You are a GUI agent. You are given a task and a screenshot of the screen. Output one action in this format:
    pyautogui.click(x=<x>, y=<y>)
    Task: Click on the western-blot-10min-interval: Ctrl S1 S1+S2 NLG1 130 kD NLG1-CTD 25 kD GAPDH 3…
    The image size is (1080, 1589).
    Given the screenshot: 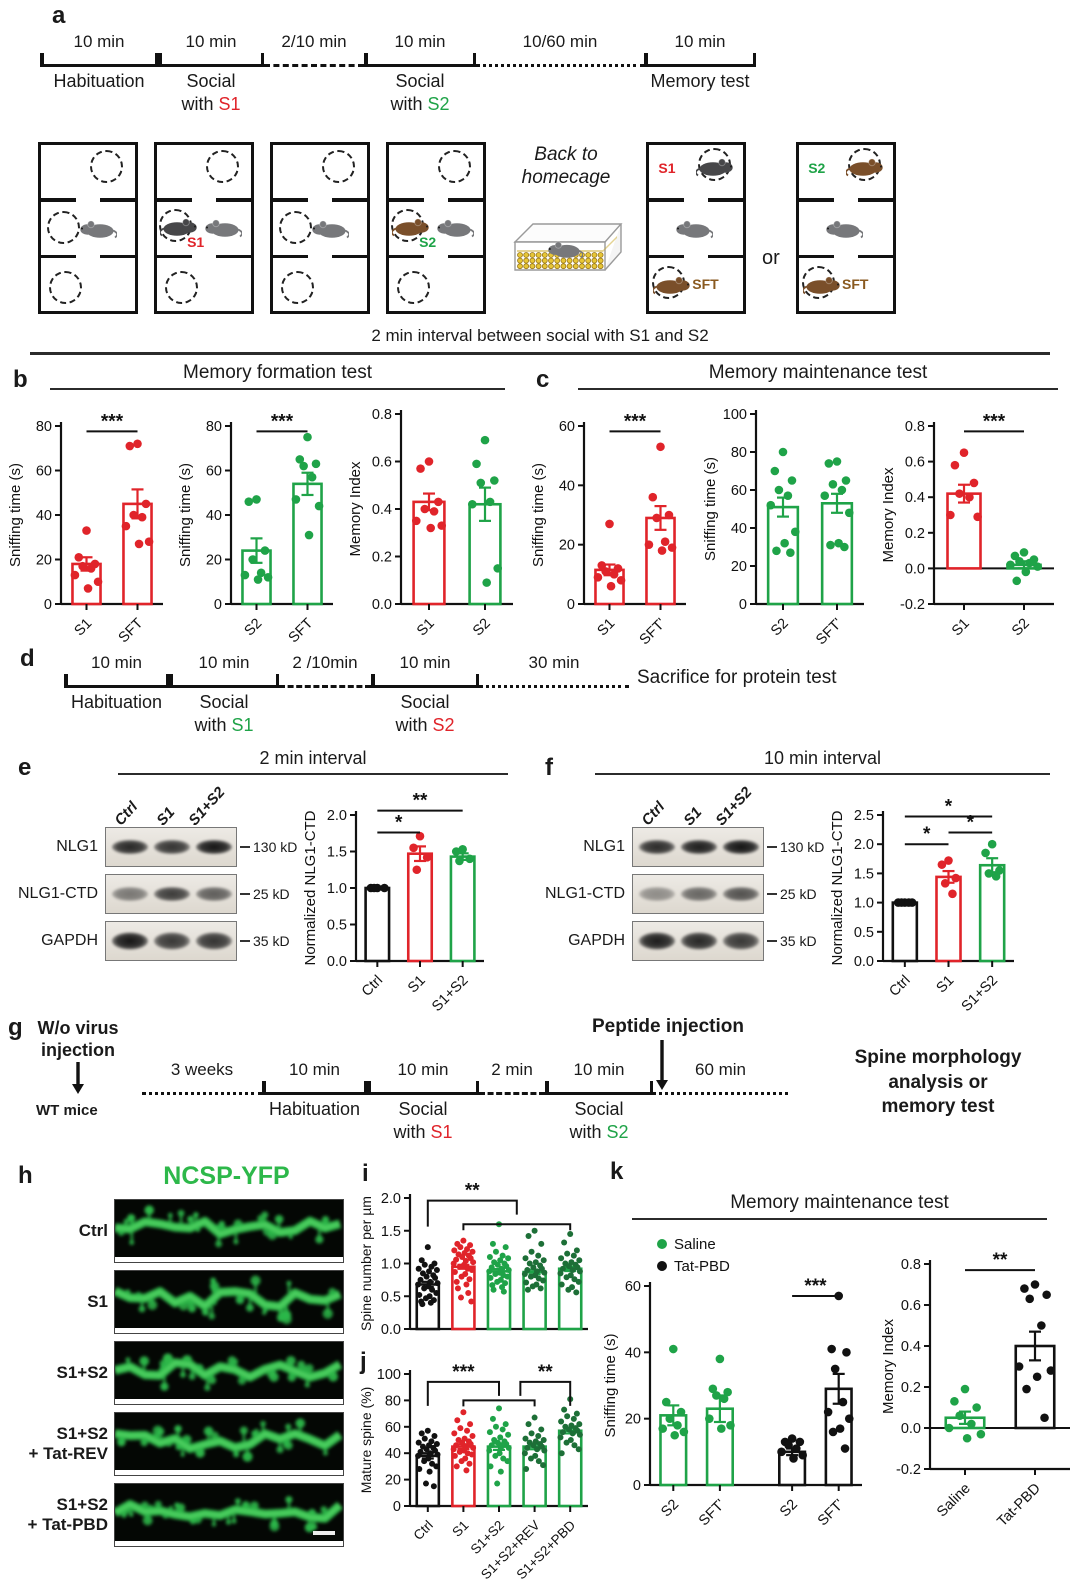 What is the action you would take?
    pyautogui.click(x=681, y=874)
    